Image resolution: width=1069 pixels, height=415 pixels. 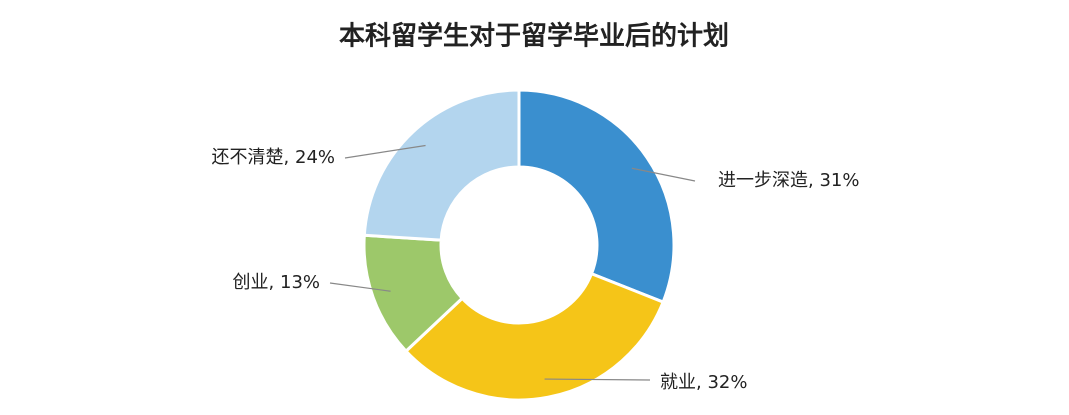 What do you see at coordinates (273, 157) in the screenshot?
I see `data-label: 还不清楚, 24%` at bounding box center [273, 157].